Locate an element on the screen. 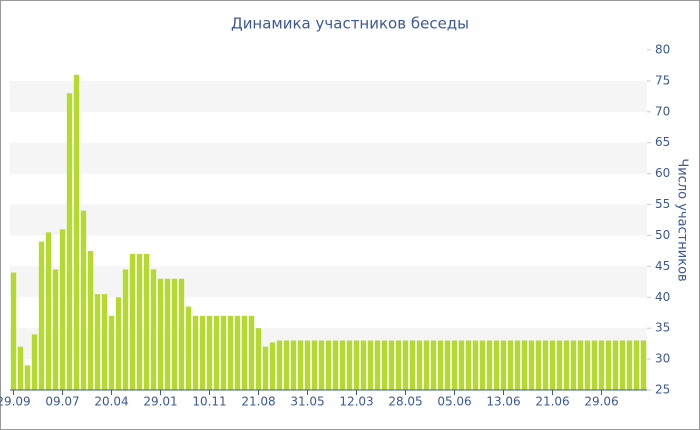  y-tick-label: 70 is located at coordinates (662, 111).